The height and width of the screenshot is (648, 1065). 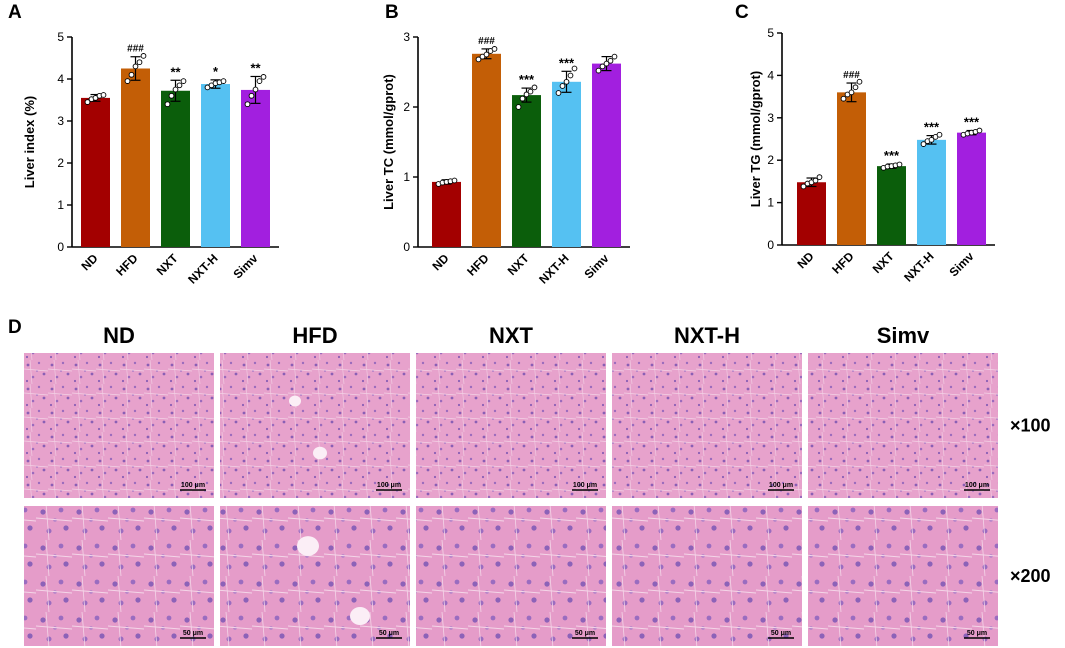 What do you see at coordinates (392, 12) in the screenshot?
I see `panel-letter: B` at bounding box center [392, 12].